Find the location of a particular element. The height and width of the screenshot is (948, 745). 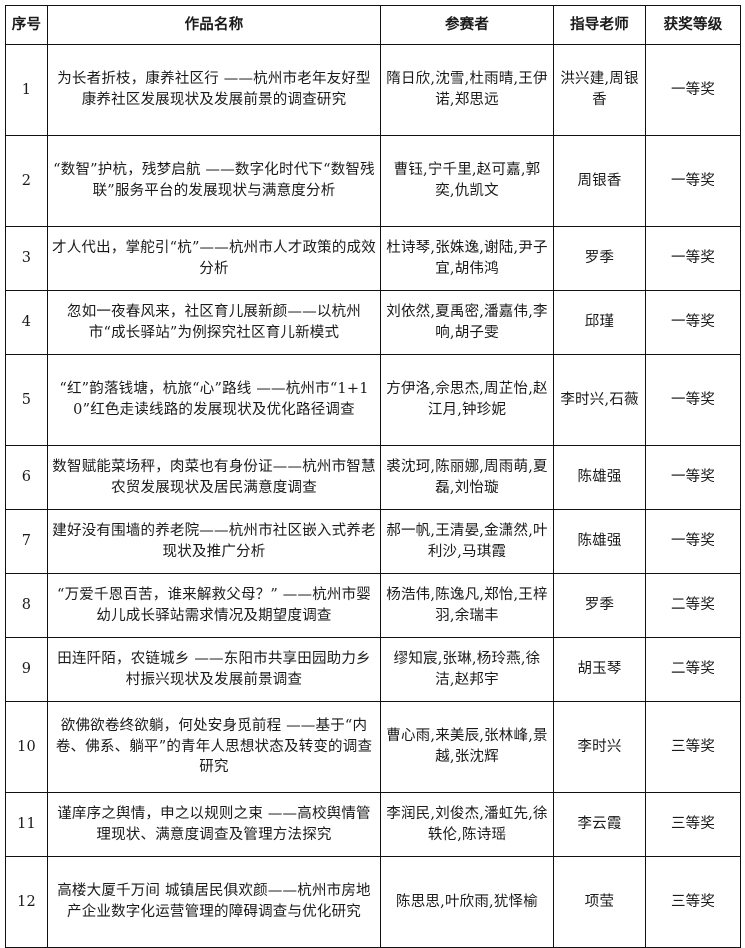

column-header-members: 参赛者 is located at coordinates (467, 25).